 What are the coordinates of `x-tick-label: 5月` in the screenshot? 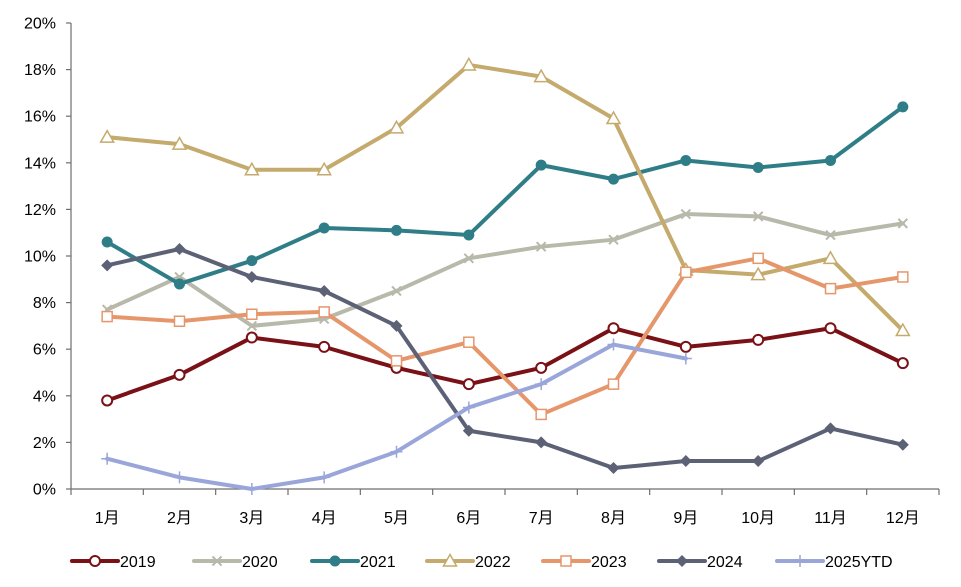 It's located at (396, 518).